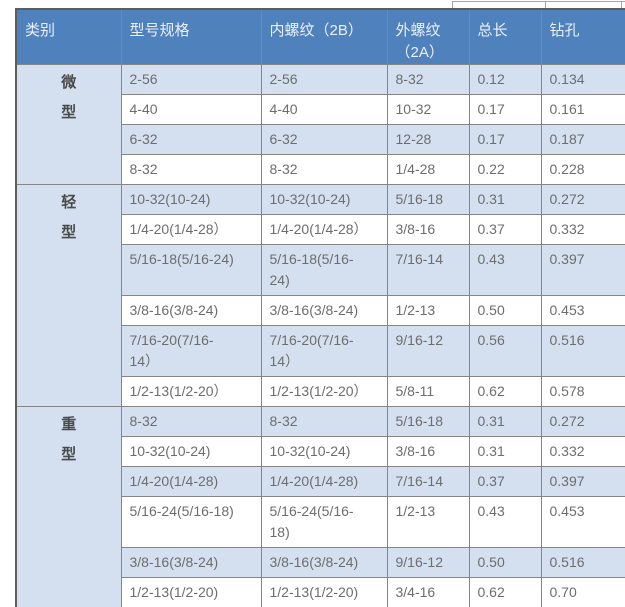 The width and height of the screenshot is (625, 607). What do you see at coordinates (505, 79) in the screenshot?
I see `table-cell: 0.12` at bounding box center [505, 79].